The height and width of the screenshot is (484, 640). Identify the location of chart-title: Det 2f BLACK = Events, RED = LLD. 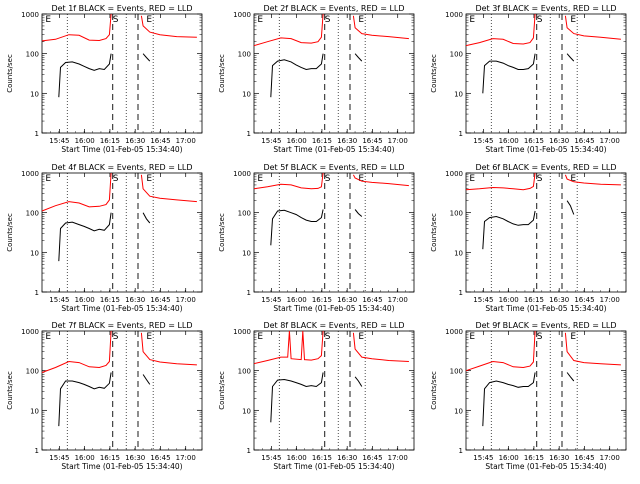
(333, 8).